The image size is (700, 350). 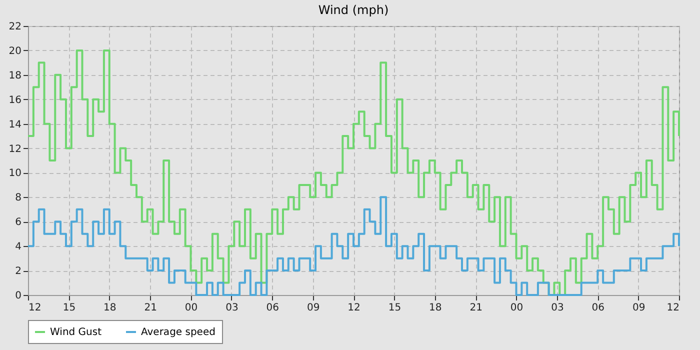 What do you see at coordinates (15, 124) in the screenshot?
I see `y-tick-label: 14` at bounding box center [15, 124].